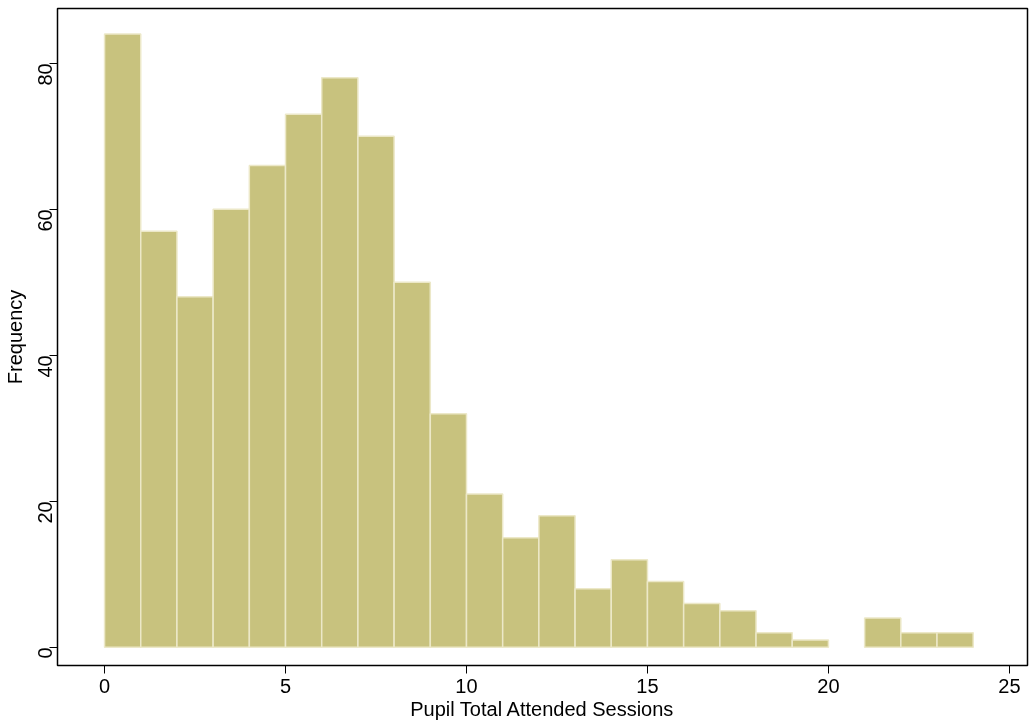 The width and height of the screenshot is (1033, 725). Describe the element at coordinates (44, 74) in the screenshot. I see `y-tick-label: 80` at that location.